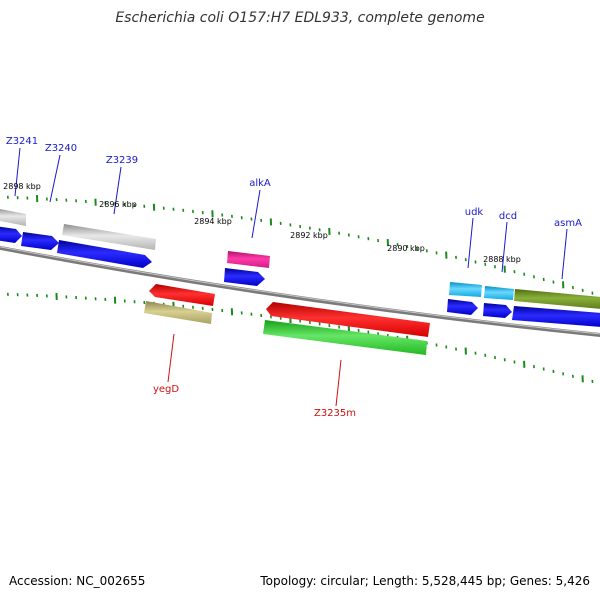  I want to click on scale-label-2890: 2890 kbp, so click(406, 248).